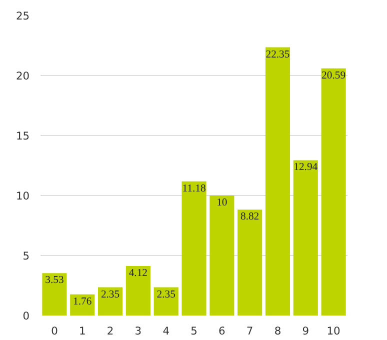  I want to click on y-tick-label: 0, so click(26, 316).